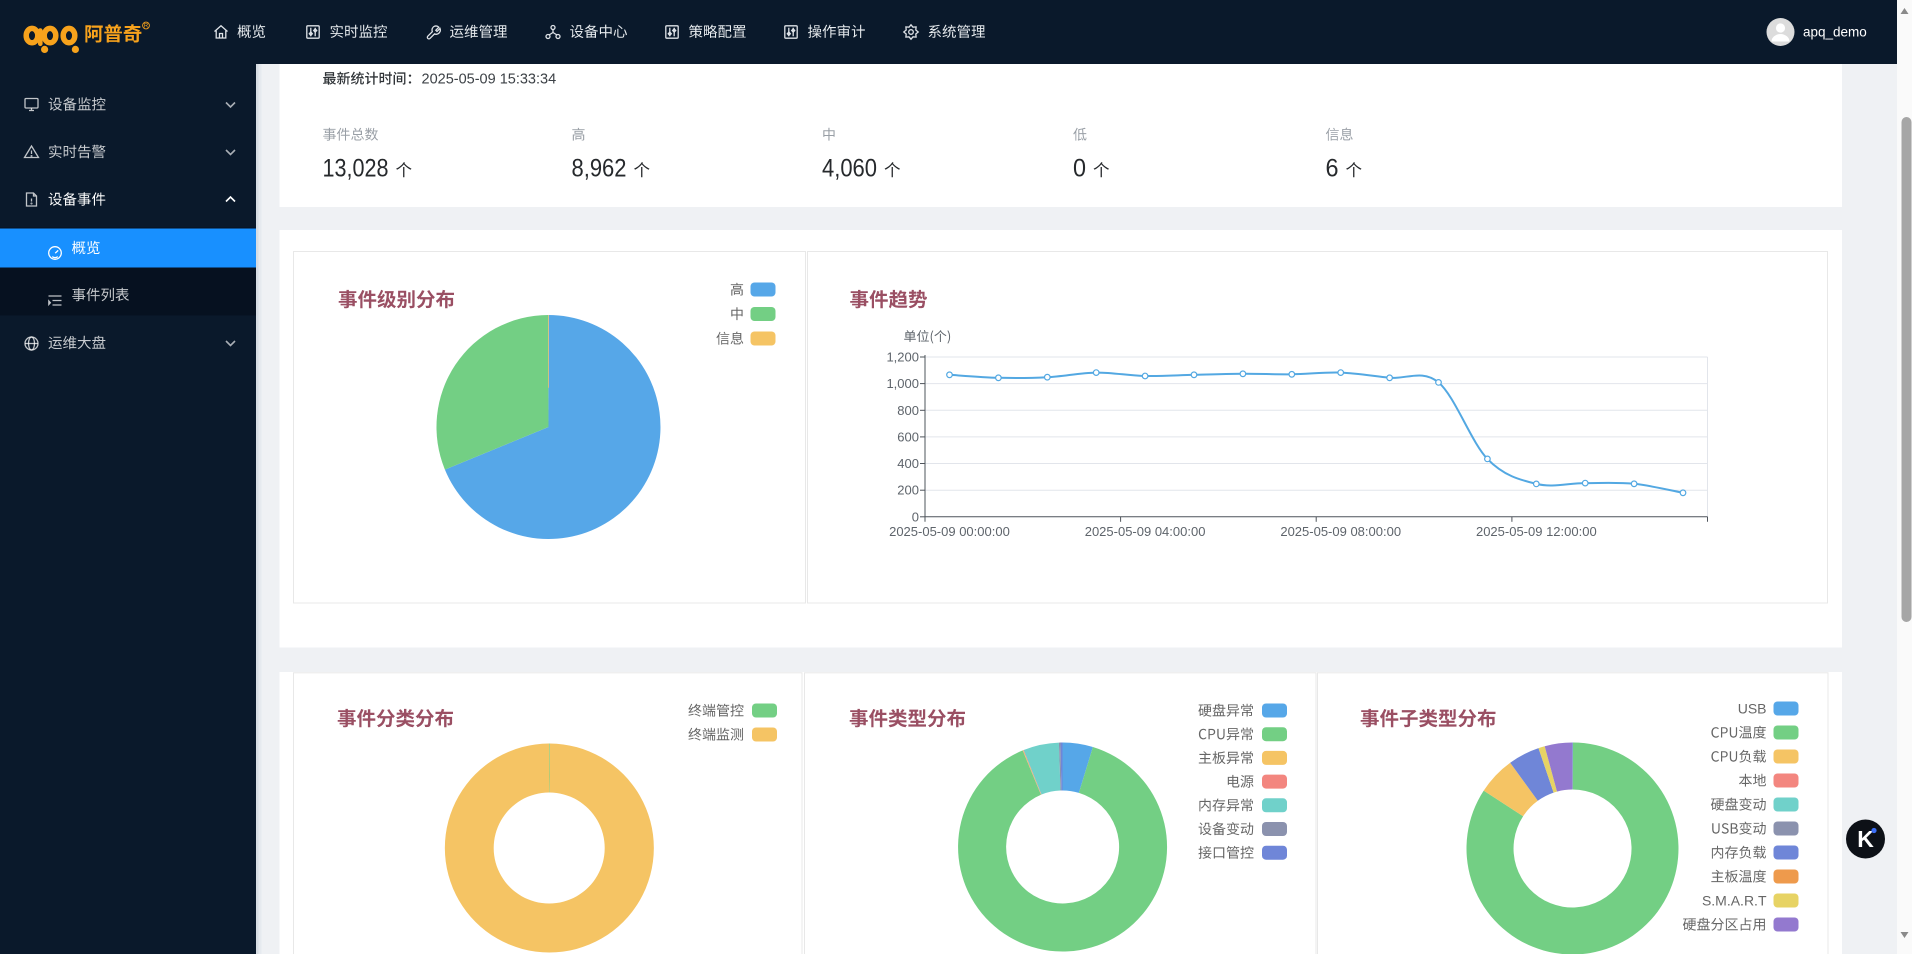 This screenshot has width=1912, height=954. I want to click on svg-text: 2025-05-09 04:00:00, so click(1145, 531).